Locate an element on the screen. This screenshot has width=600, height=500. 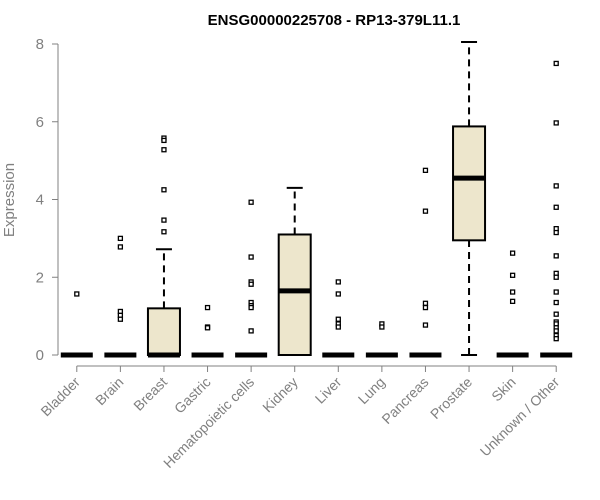
box-hematopoietic-cells is located at coordinates (251, 278).